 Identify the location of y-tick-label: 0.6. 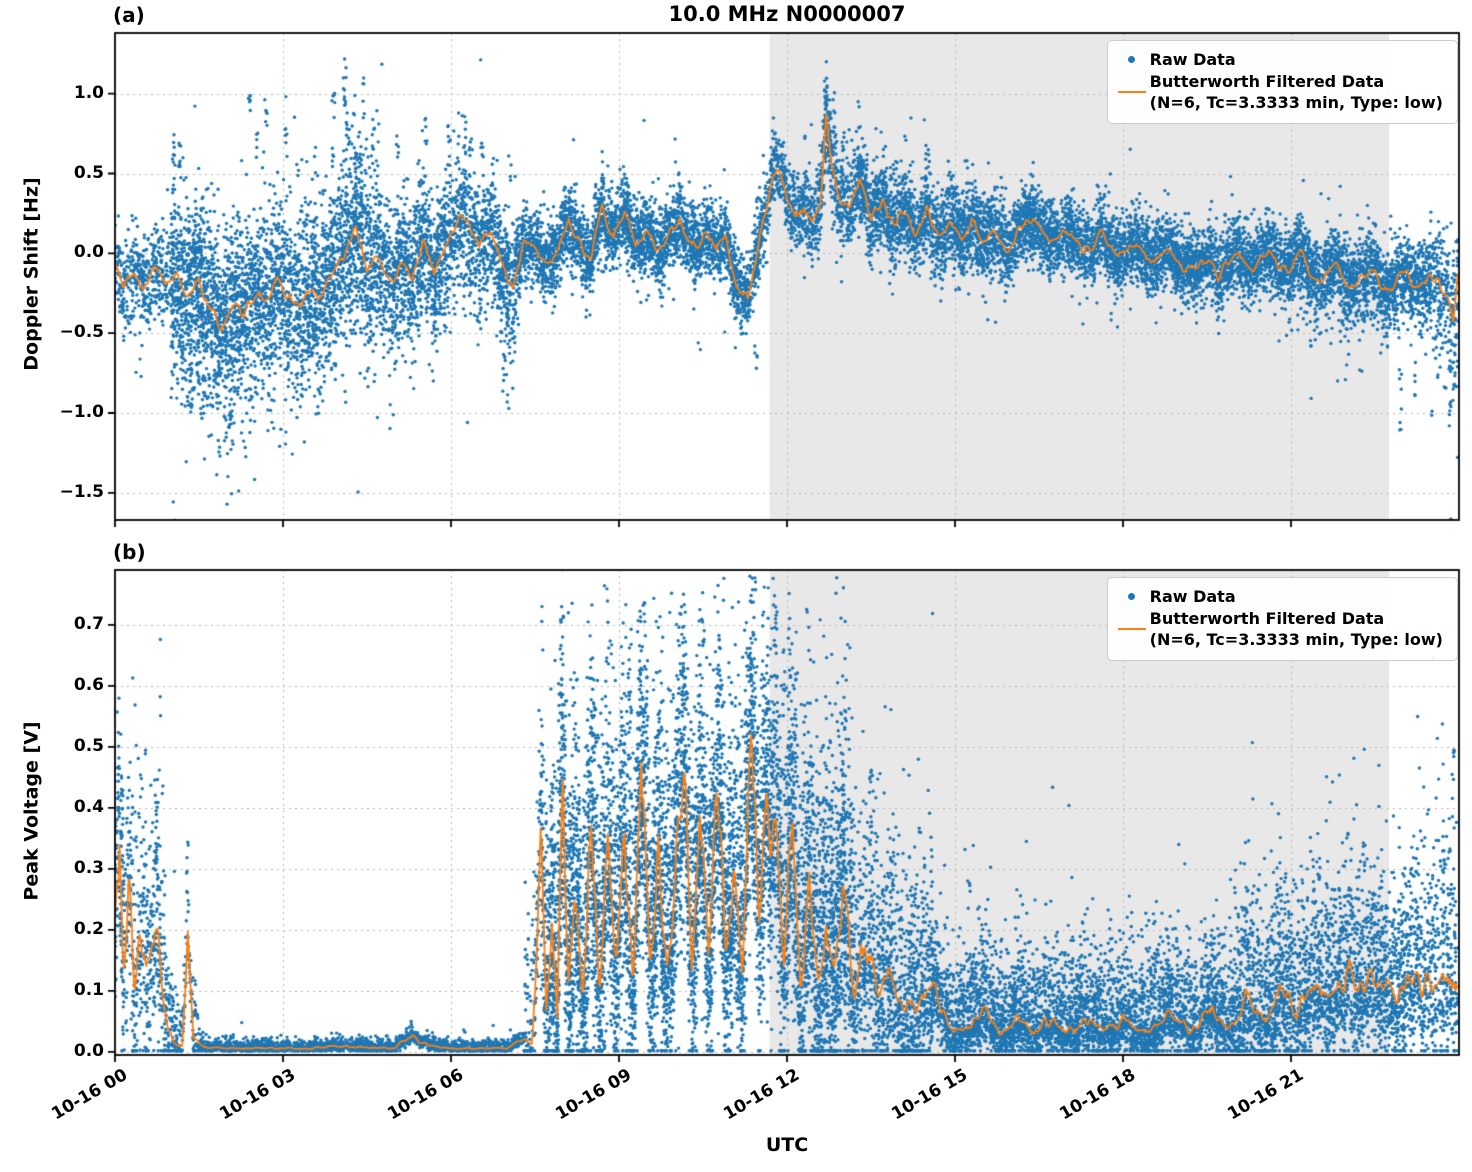
(88, 684).